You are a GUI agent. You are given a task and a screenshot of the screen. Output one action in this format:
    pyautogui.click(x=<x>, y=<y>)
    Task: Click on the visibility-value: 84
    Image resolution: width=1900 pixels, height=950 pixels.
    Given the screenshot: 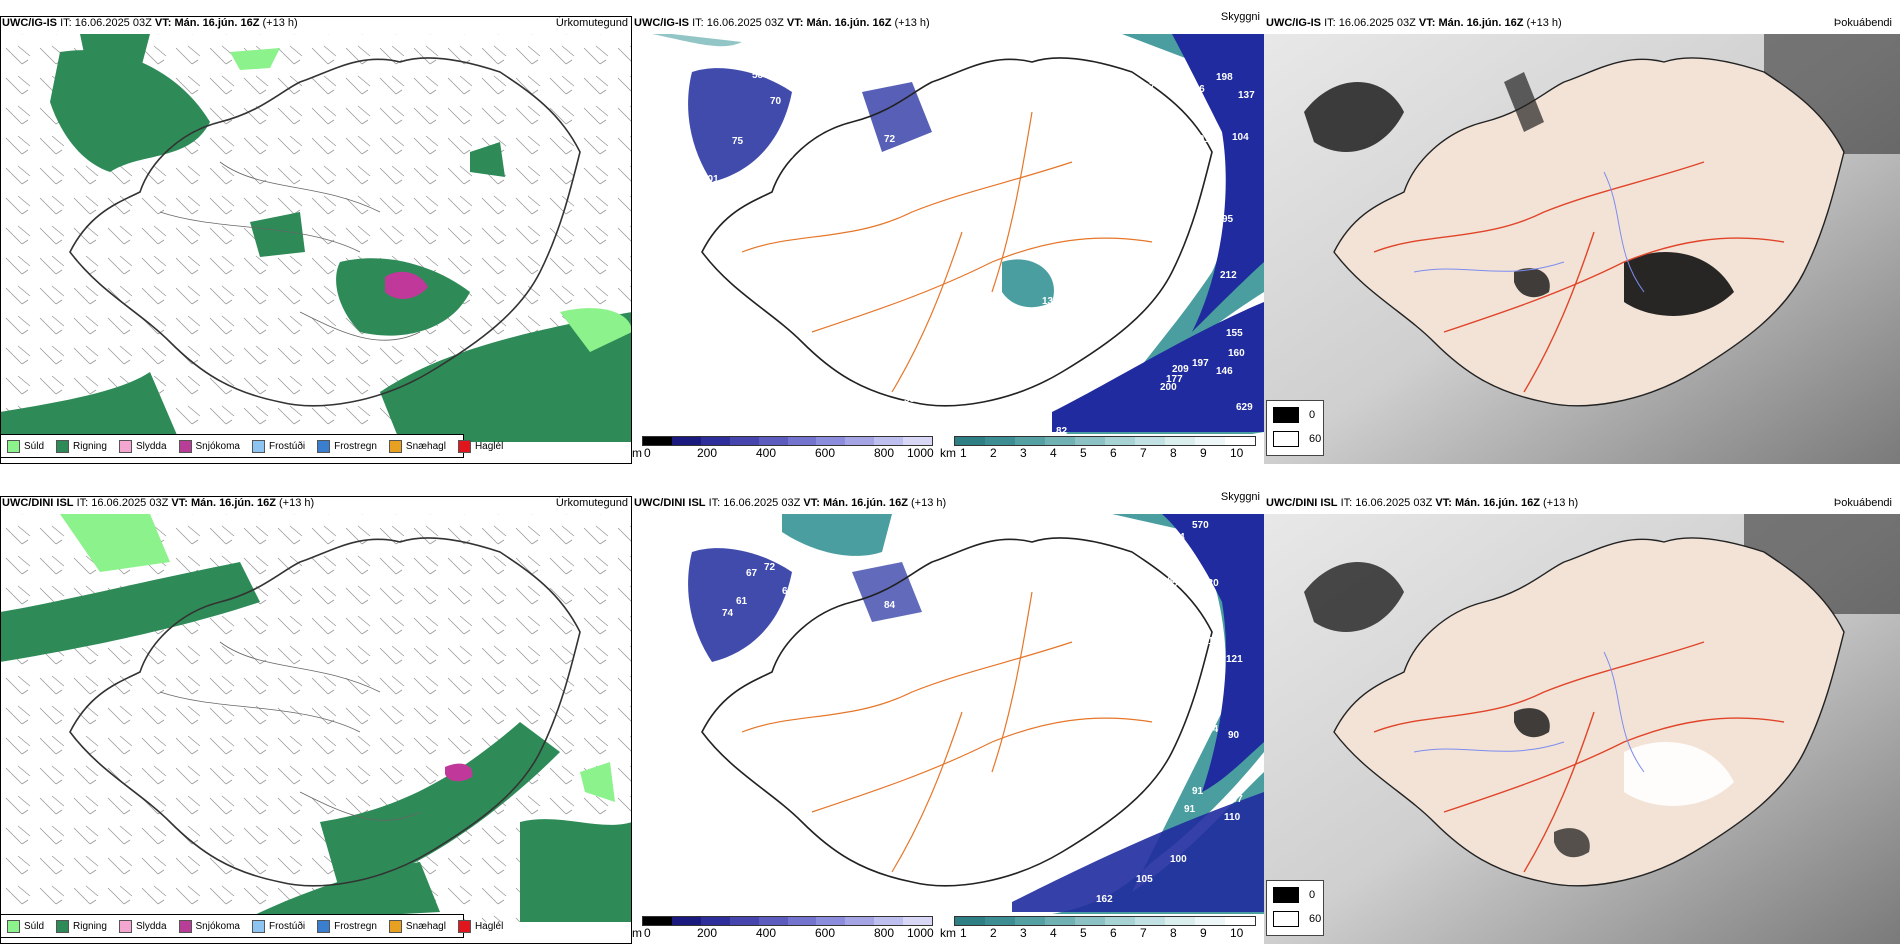 What is the action you would take?
    pyautogui.click(x=890, y=605)
    